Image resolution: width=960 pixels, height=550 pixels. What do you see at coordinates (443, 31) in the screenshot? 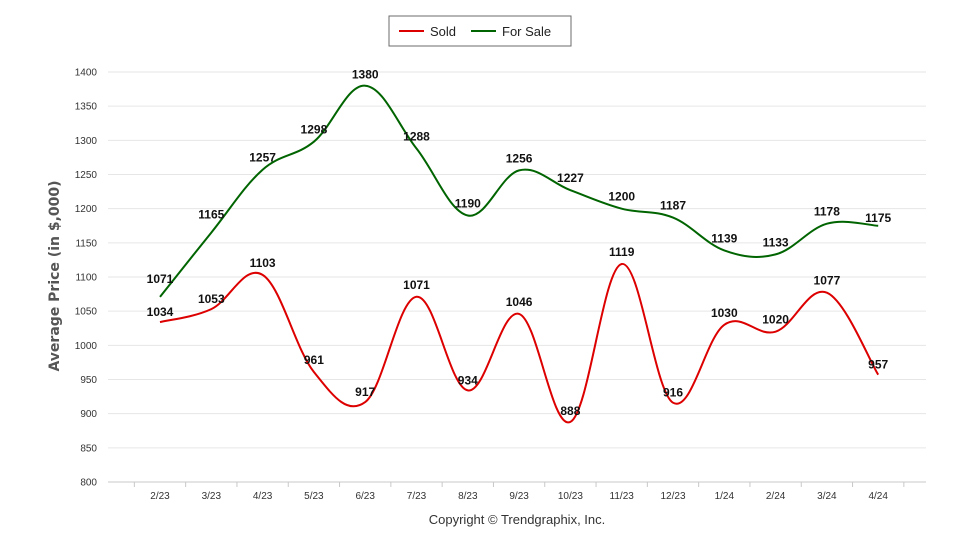
I see `legend-label-sold: Sold` at bounding box center [443, 31].